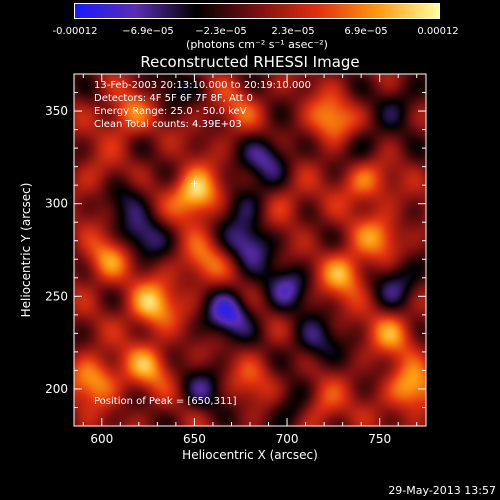 The height and width of the screenshot is (500, 500). What do you see at coordinates (293, 31) in the screenshot?
I see `colorbar-tick-label: 2.3e−05` at bounding box center [293, 31].